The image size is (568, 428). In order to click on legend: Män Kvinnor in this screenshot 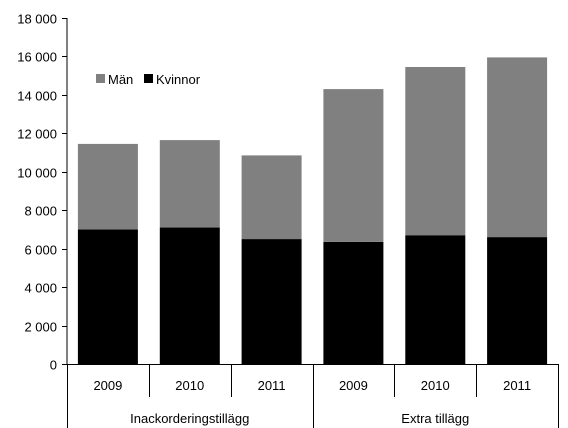, I will do `click(148, 79)`.